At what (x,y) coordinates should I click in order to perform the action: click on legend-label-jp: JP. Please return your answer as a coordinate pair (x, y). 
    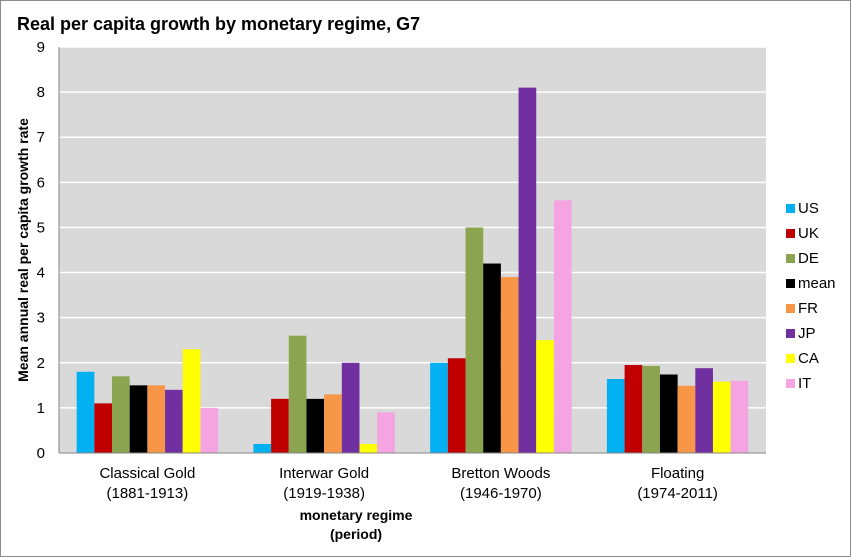
    Looking at the image, I should click on (807, 333).